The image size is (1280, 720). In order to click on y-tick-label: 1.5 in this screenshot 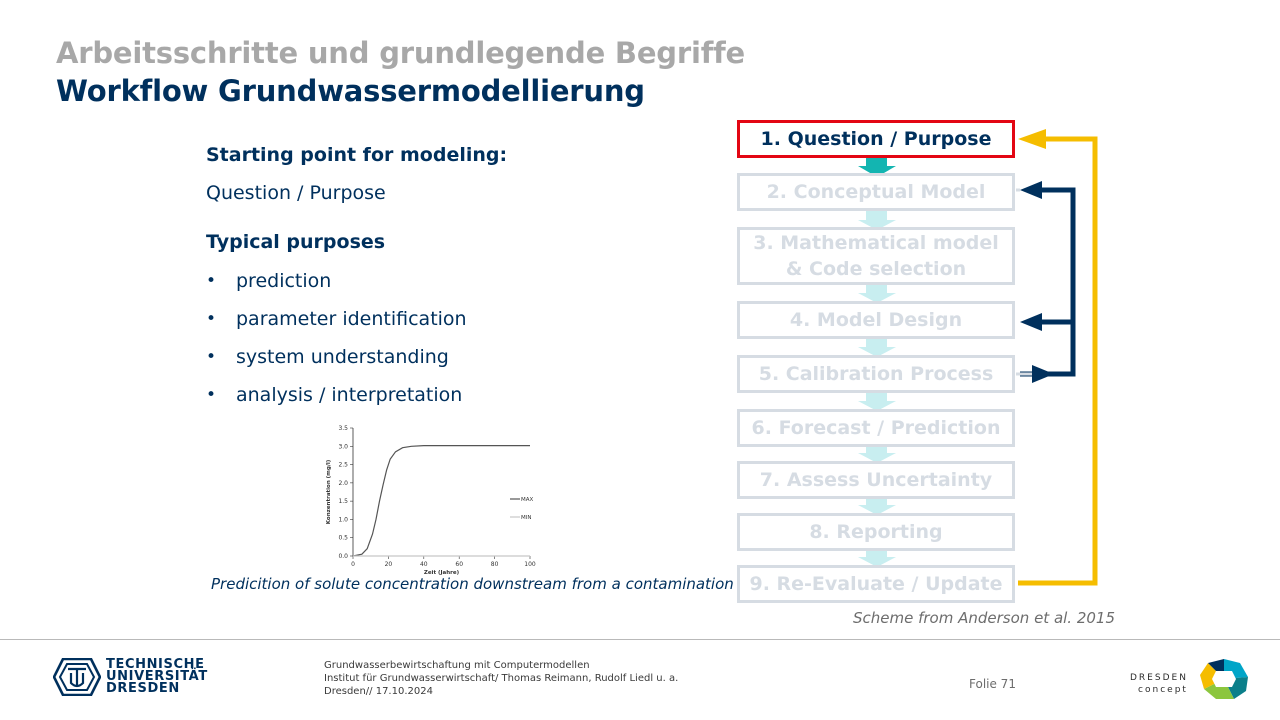, I will do `click(343, 501)`.